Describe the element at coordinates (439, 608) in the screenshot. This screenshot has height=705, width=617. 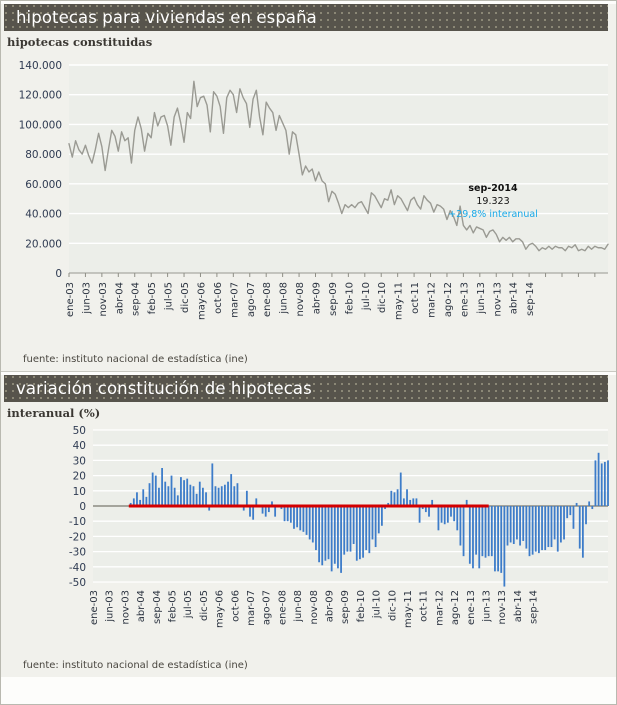
I see `x-tick-label: mar-12` at that location.